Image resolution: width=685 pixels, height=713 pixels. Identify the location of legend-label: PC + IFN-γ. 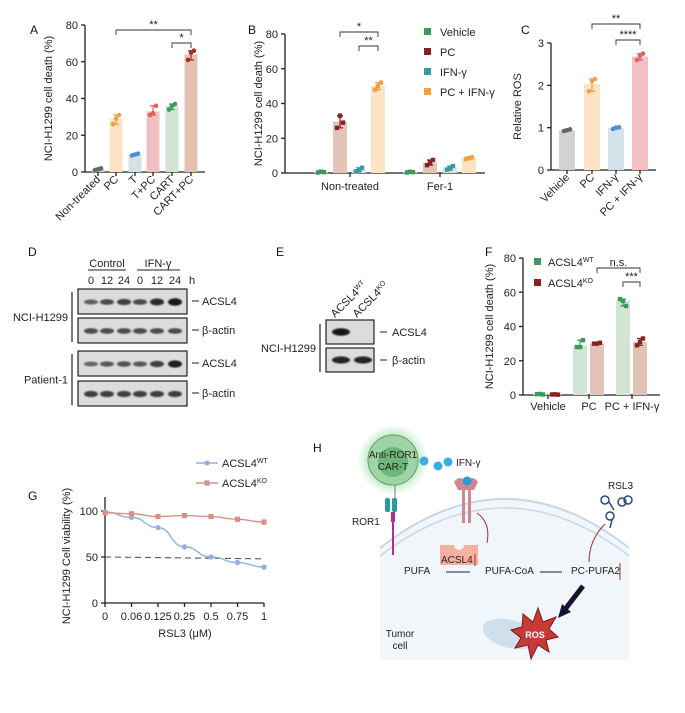
(467, 93).